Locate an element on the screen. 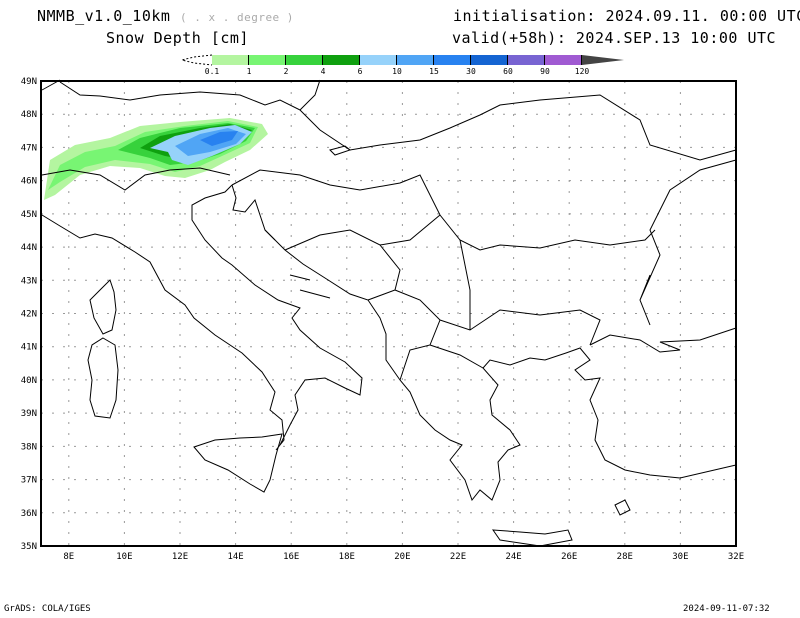  latitude-tick-label: 41N is located at coordinates (29, 348).